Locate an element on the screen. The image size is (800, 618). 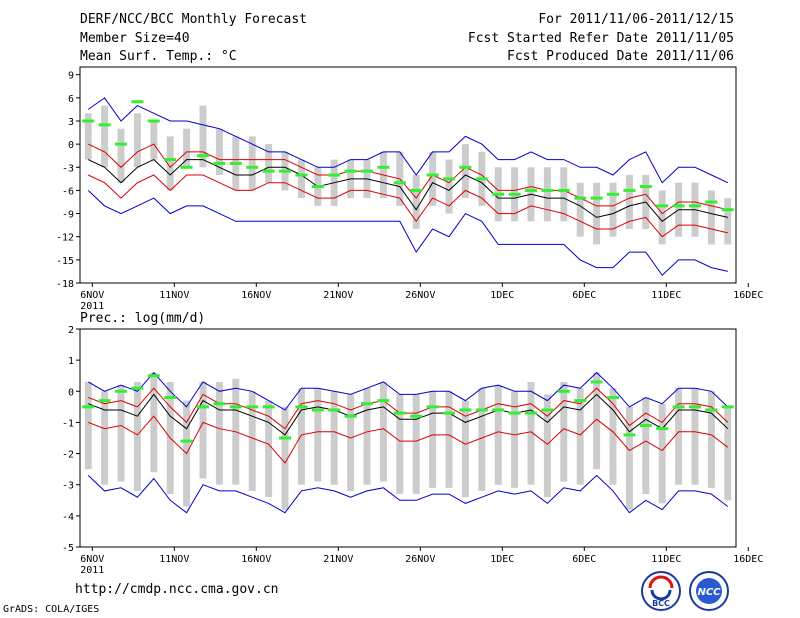
x-tick-label: 1DEC is located at coordinates (502, 295).